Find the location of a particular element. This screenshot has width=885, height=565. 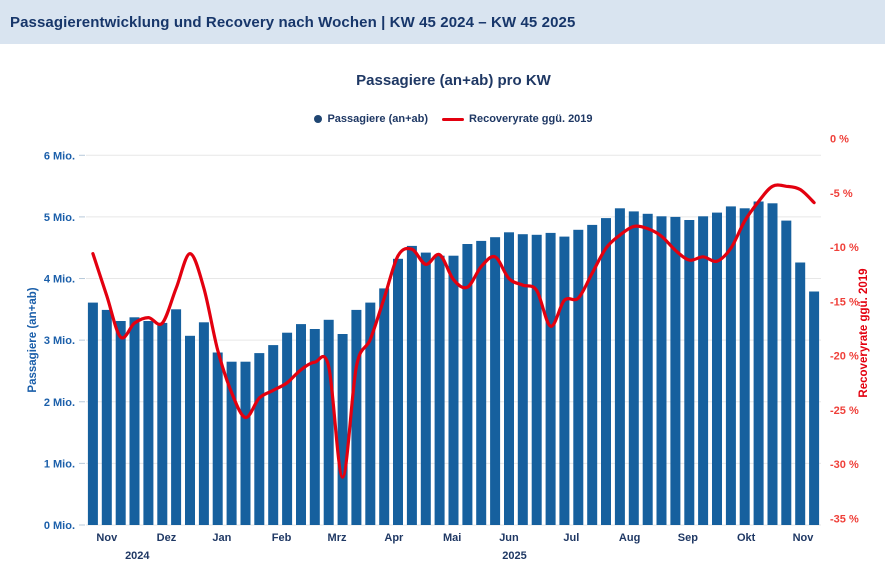

legend-item-recoveryrate: Recoveryrate ggü. 2019 is located at coordinates (517, 119).